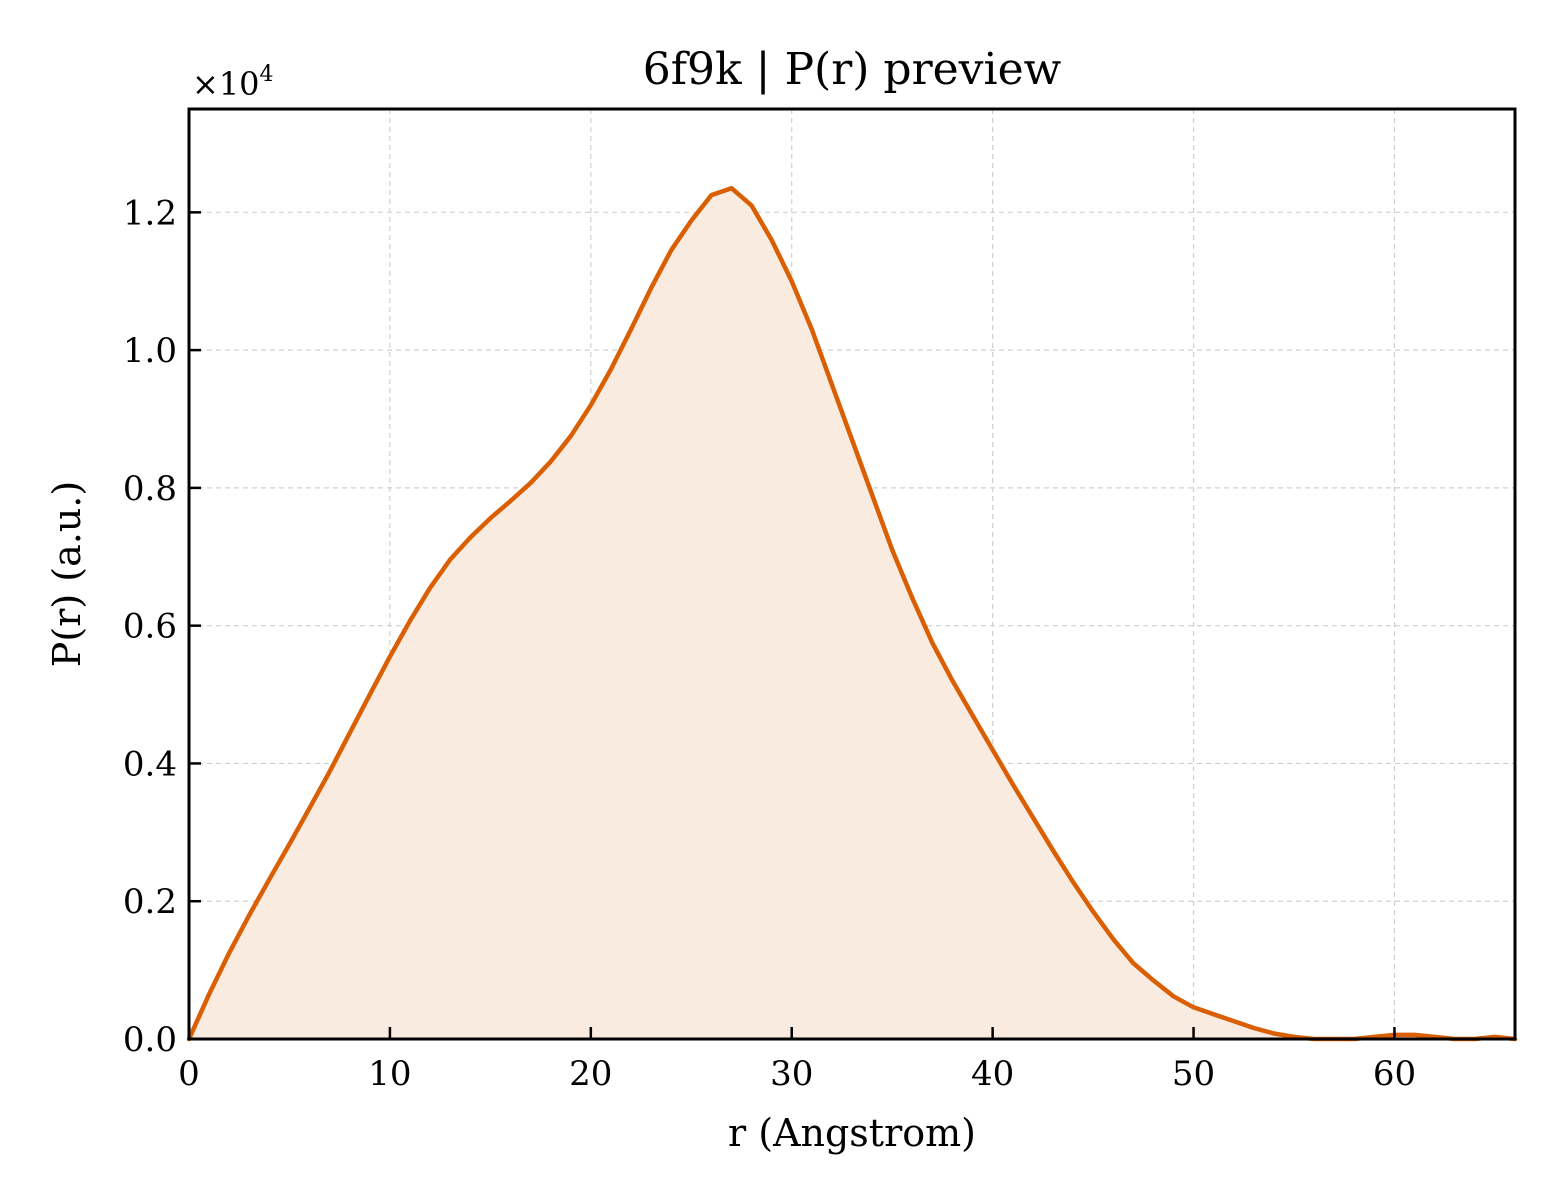 The width and height of the screenshot is (1560, 1200). I want to click on x-tick-label: 0, so click(189, 1074).